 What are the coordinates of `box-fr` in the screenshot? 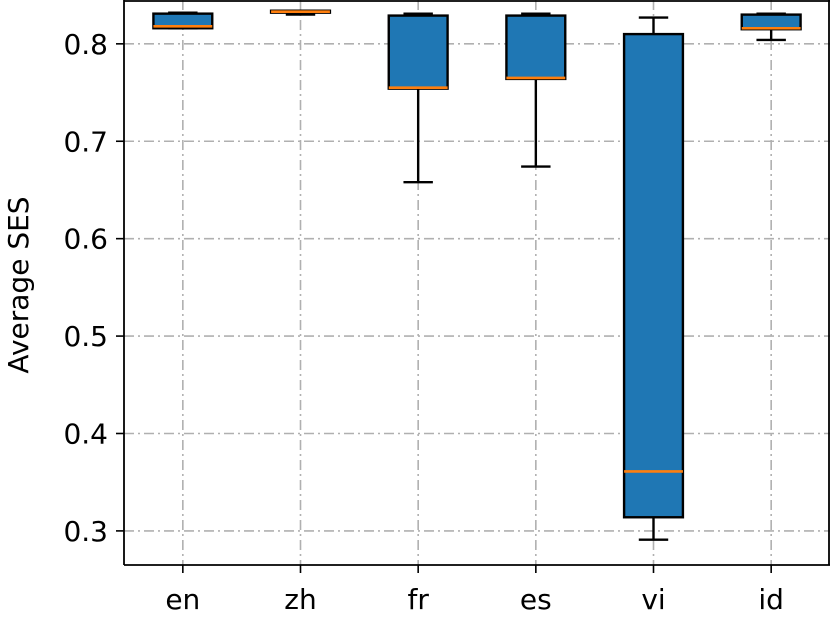 It's located at (418, 98).